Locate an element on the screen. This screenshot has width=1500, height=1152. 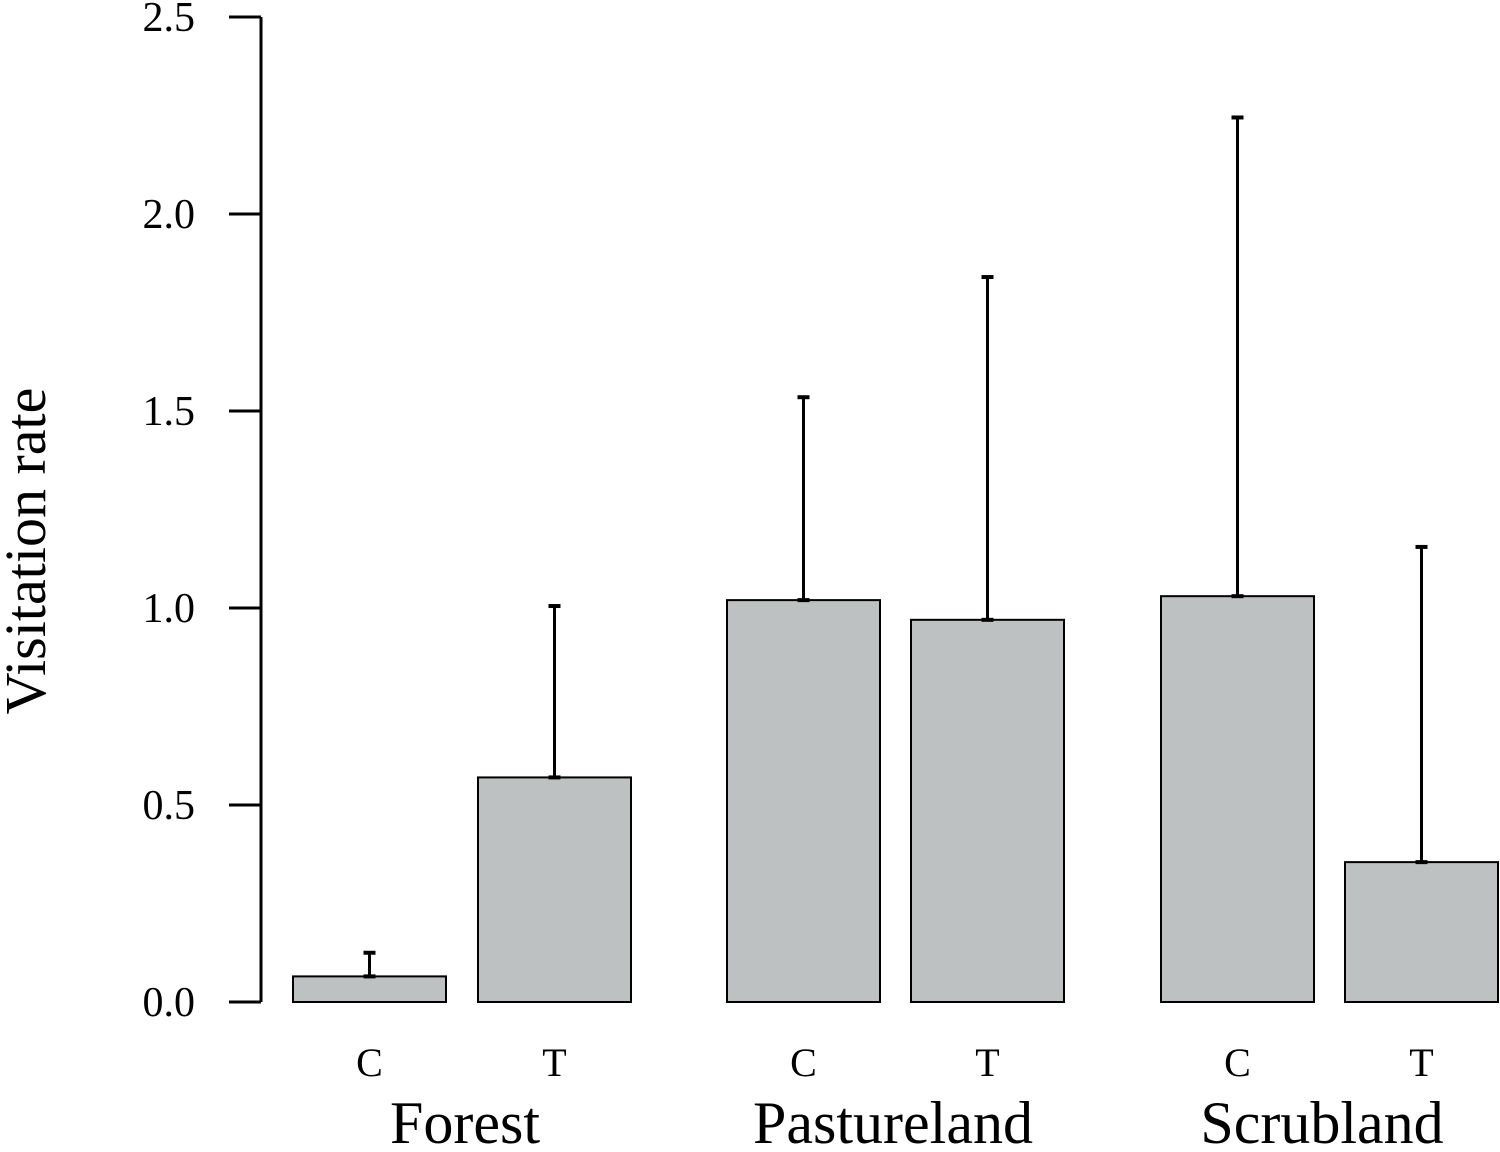
bar-pastureland-t is located at coordinates (987, 810).